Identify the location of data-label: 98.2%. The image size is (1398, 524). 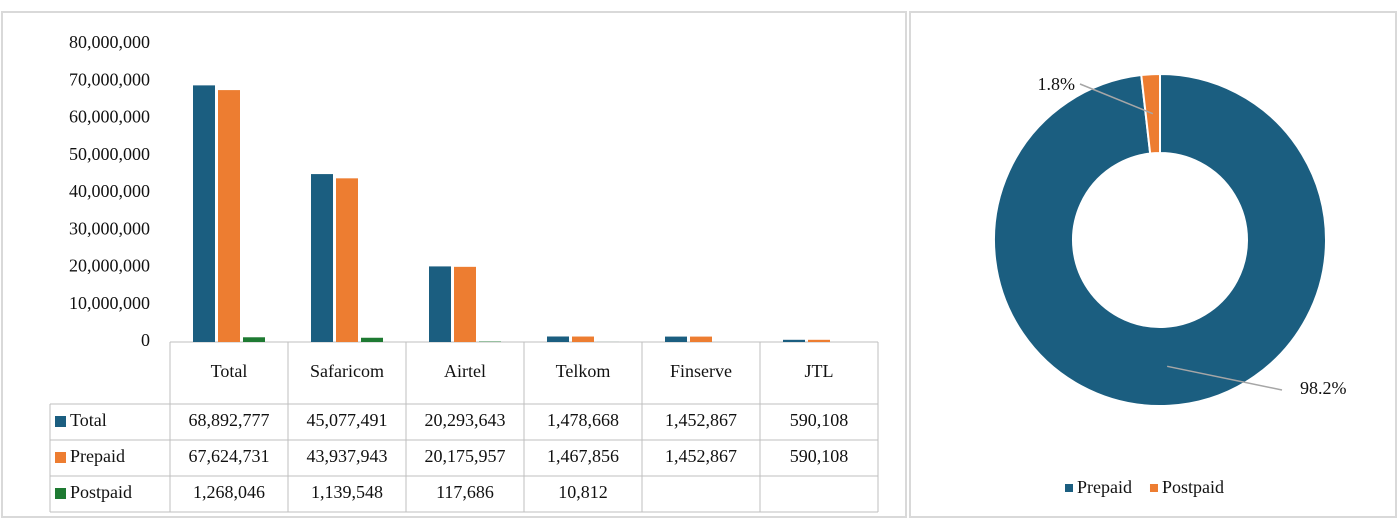
(1323, 388).